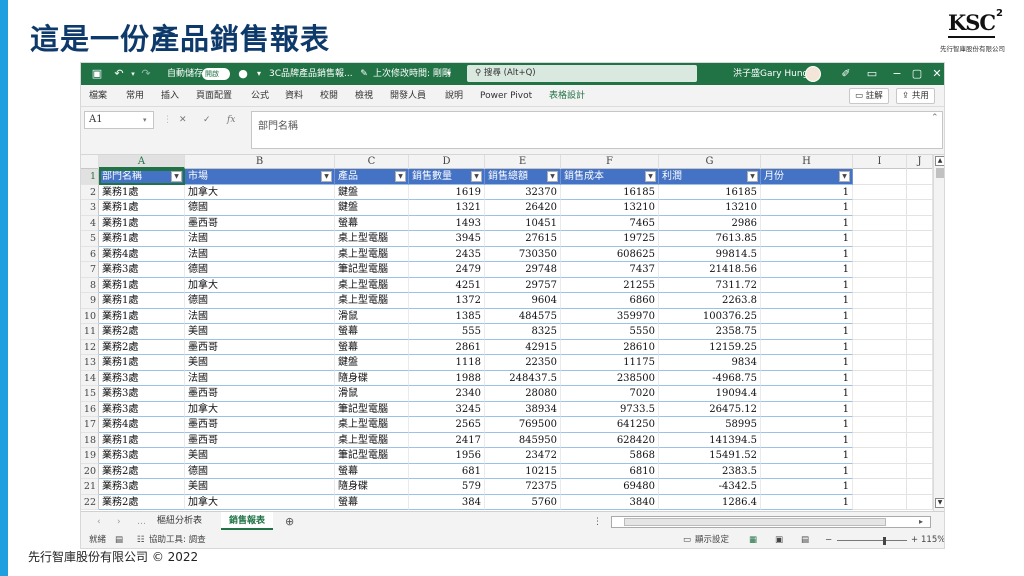 The image size is (1024, 576). What do you see at coordinates (447, 456) in the screenshot?
I see `table-cell: 1956` at bounding box center [447, 456].